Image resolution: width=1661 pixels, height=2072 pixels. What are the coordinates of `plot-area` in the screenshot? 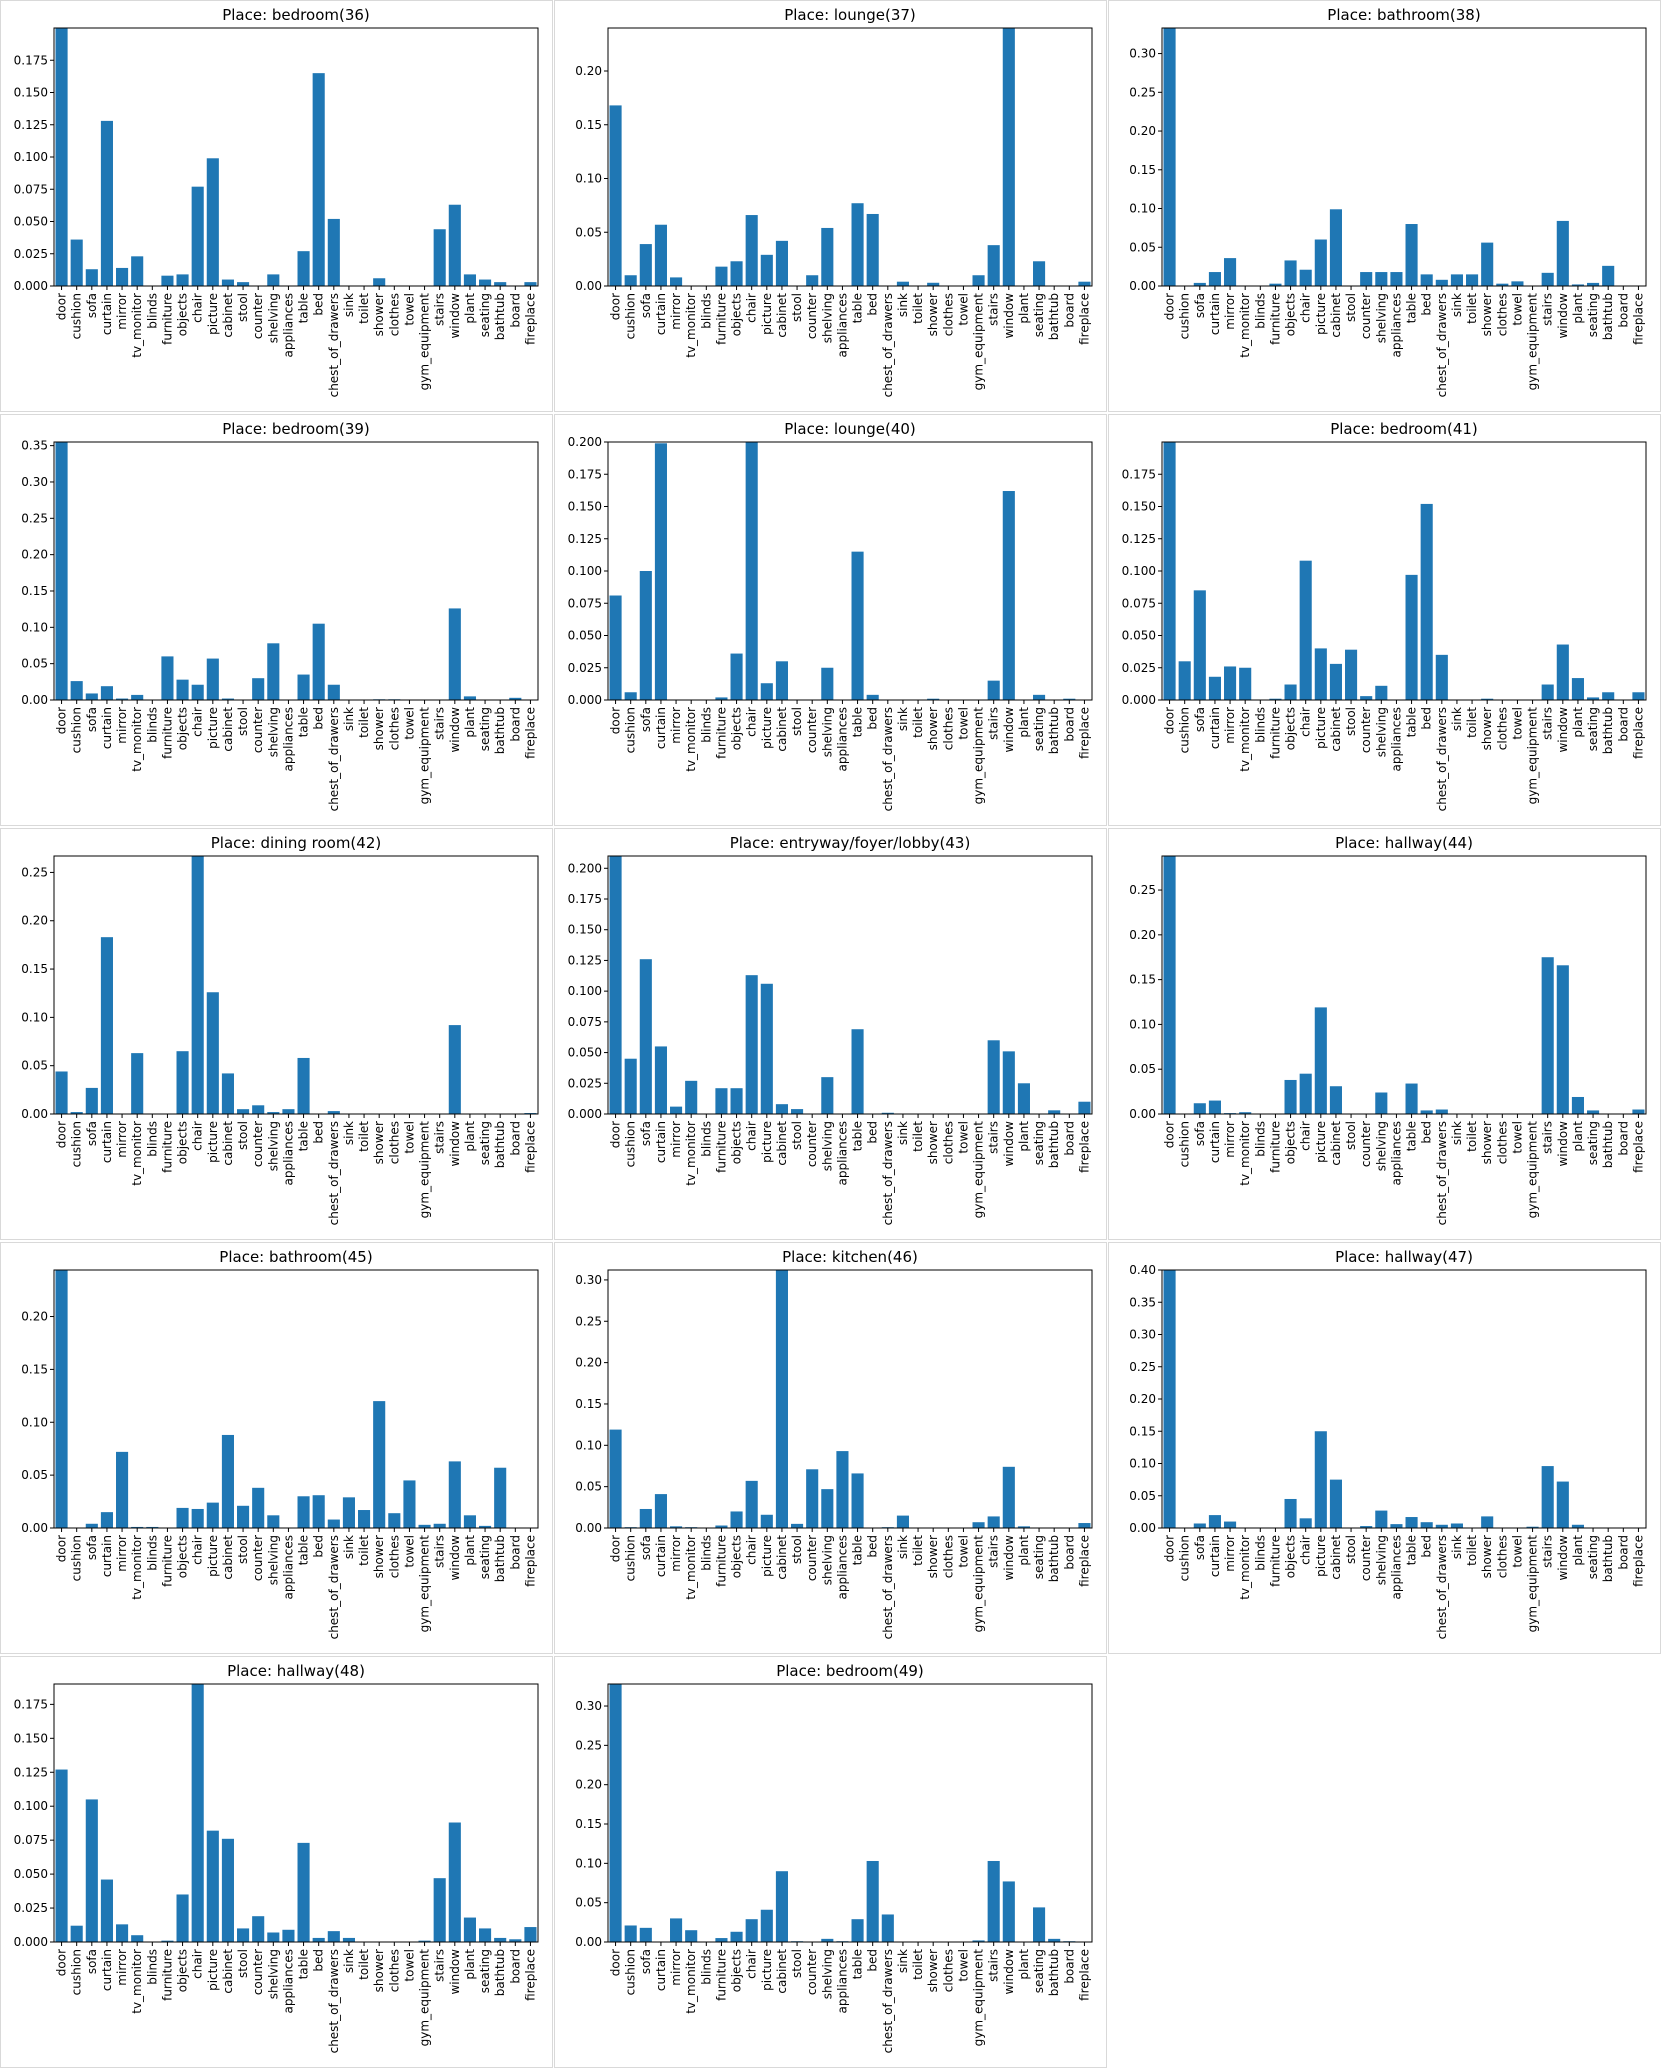 It's located at (850, 985).